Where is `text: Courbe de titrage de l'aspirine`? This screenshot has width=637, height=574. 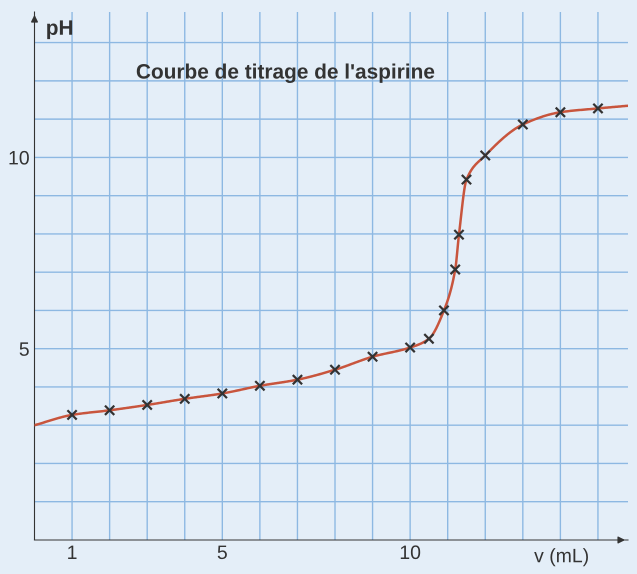 text: Courbe de titrage de l'aspirine is located at coordinates (285, 73).